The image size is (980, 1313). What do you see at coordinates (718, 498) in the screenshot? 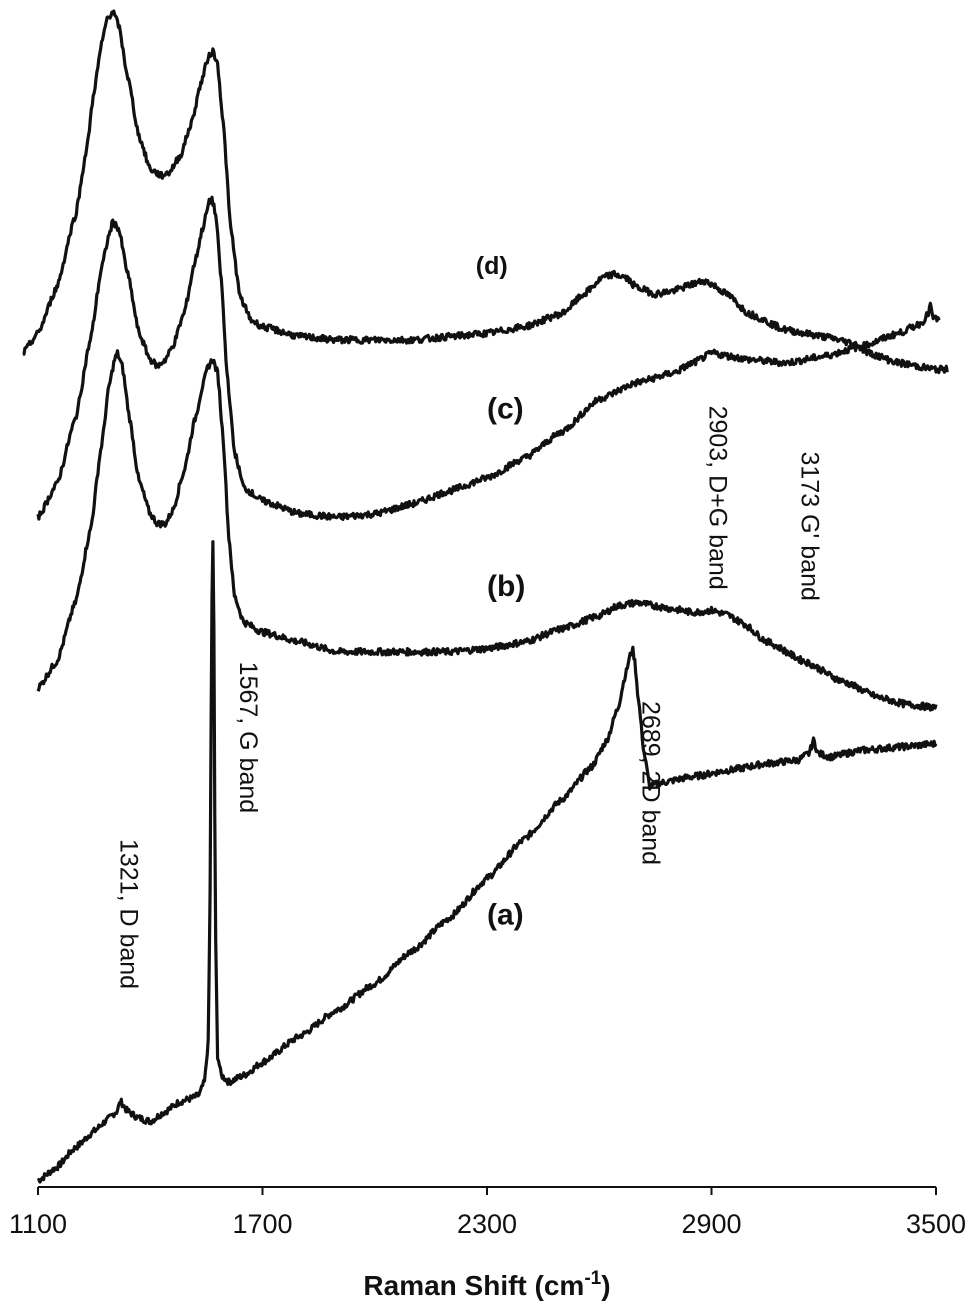
I see `peak-annotation-4: 2903, D+G band` at bounding box center [718, 498].